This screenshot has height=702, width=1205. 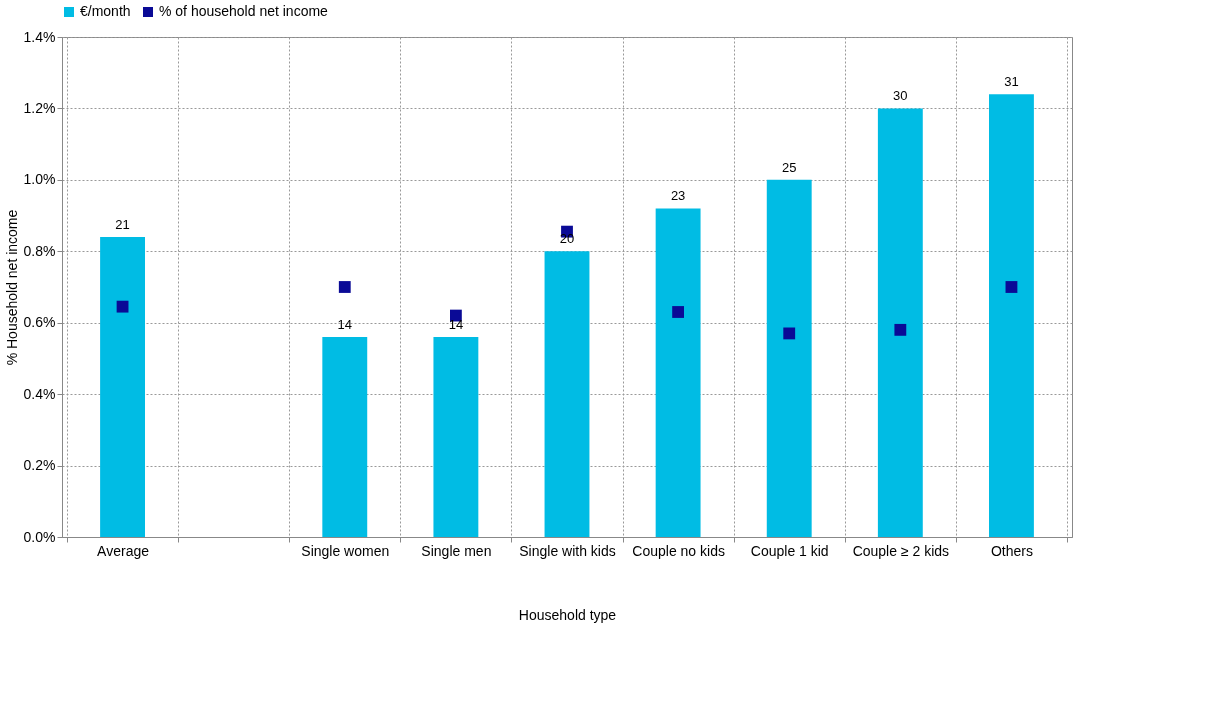 I want to click on legend-label: €/month, so click(x=105, y=11).